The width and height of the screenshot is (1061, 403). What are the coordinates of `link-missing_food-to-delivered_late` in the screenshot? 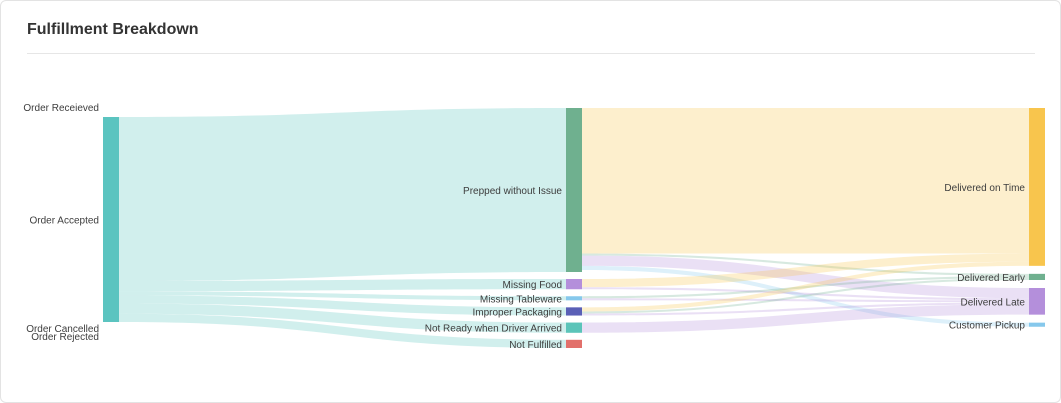 It's located at (805, 294).